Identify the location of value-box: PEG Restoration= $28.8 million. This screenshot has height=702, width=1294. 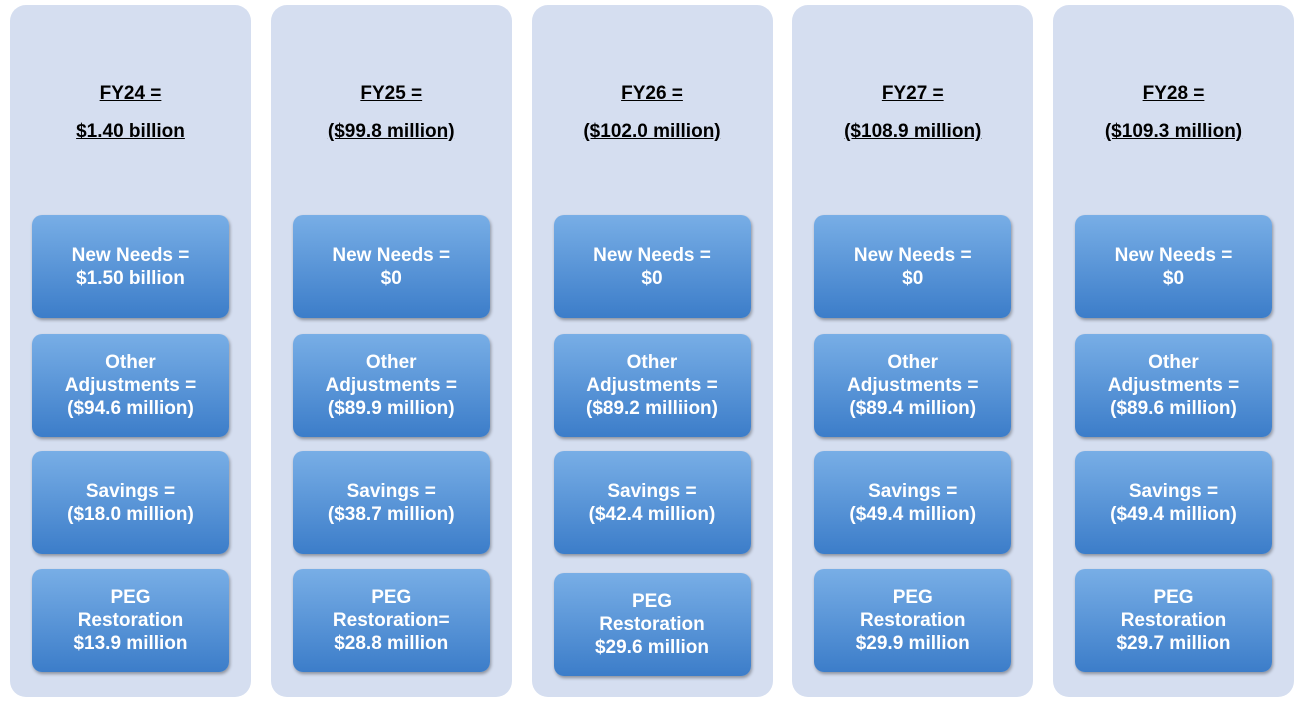
(391, 620).